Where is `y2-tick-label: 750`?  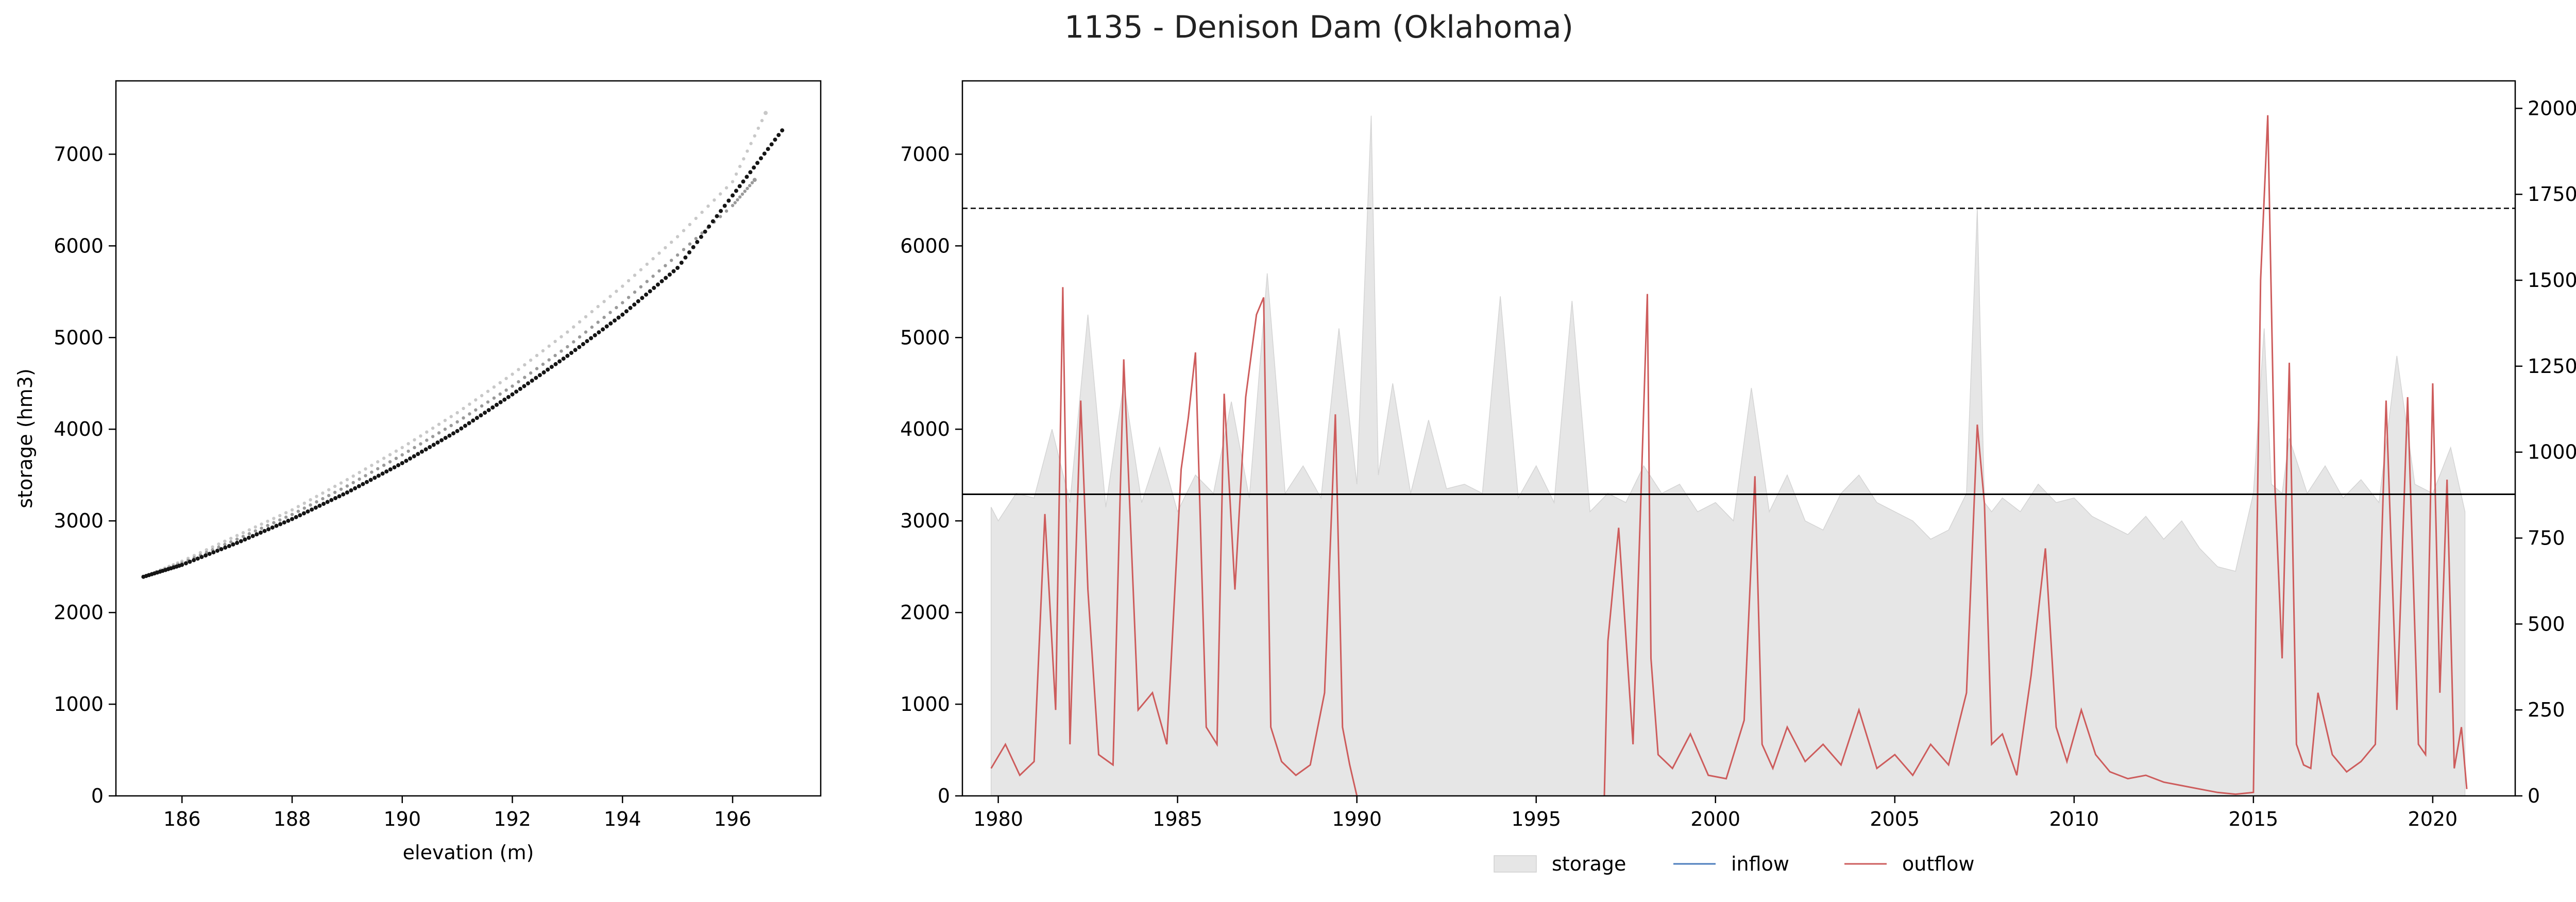
y2-tick-label: 750 is located at coordinates (2546, 538).